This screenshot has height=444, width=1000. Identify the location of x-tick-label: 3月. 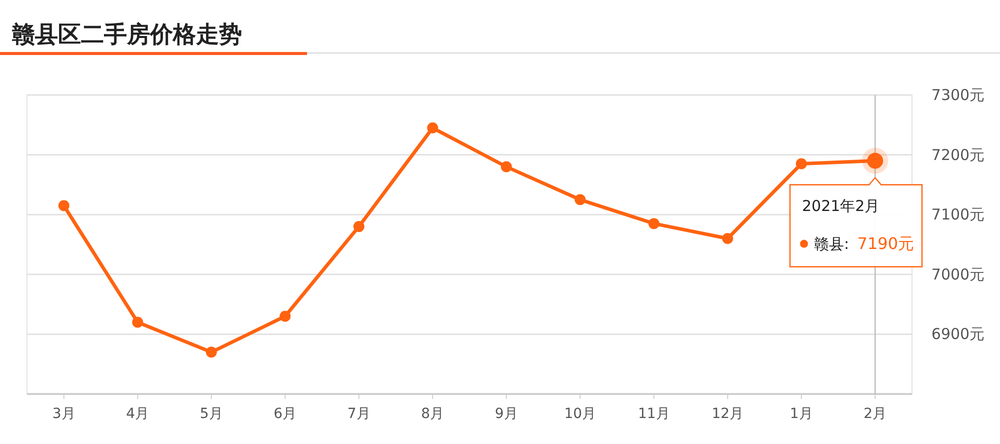
(64, 414).